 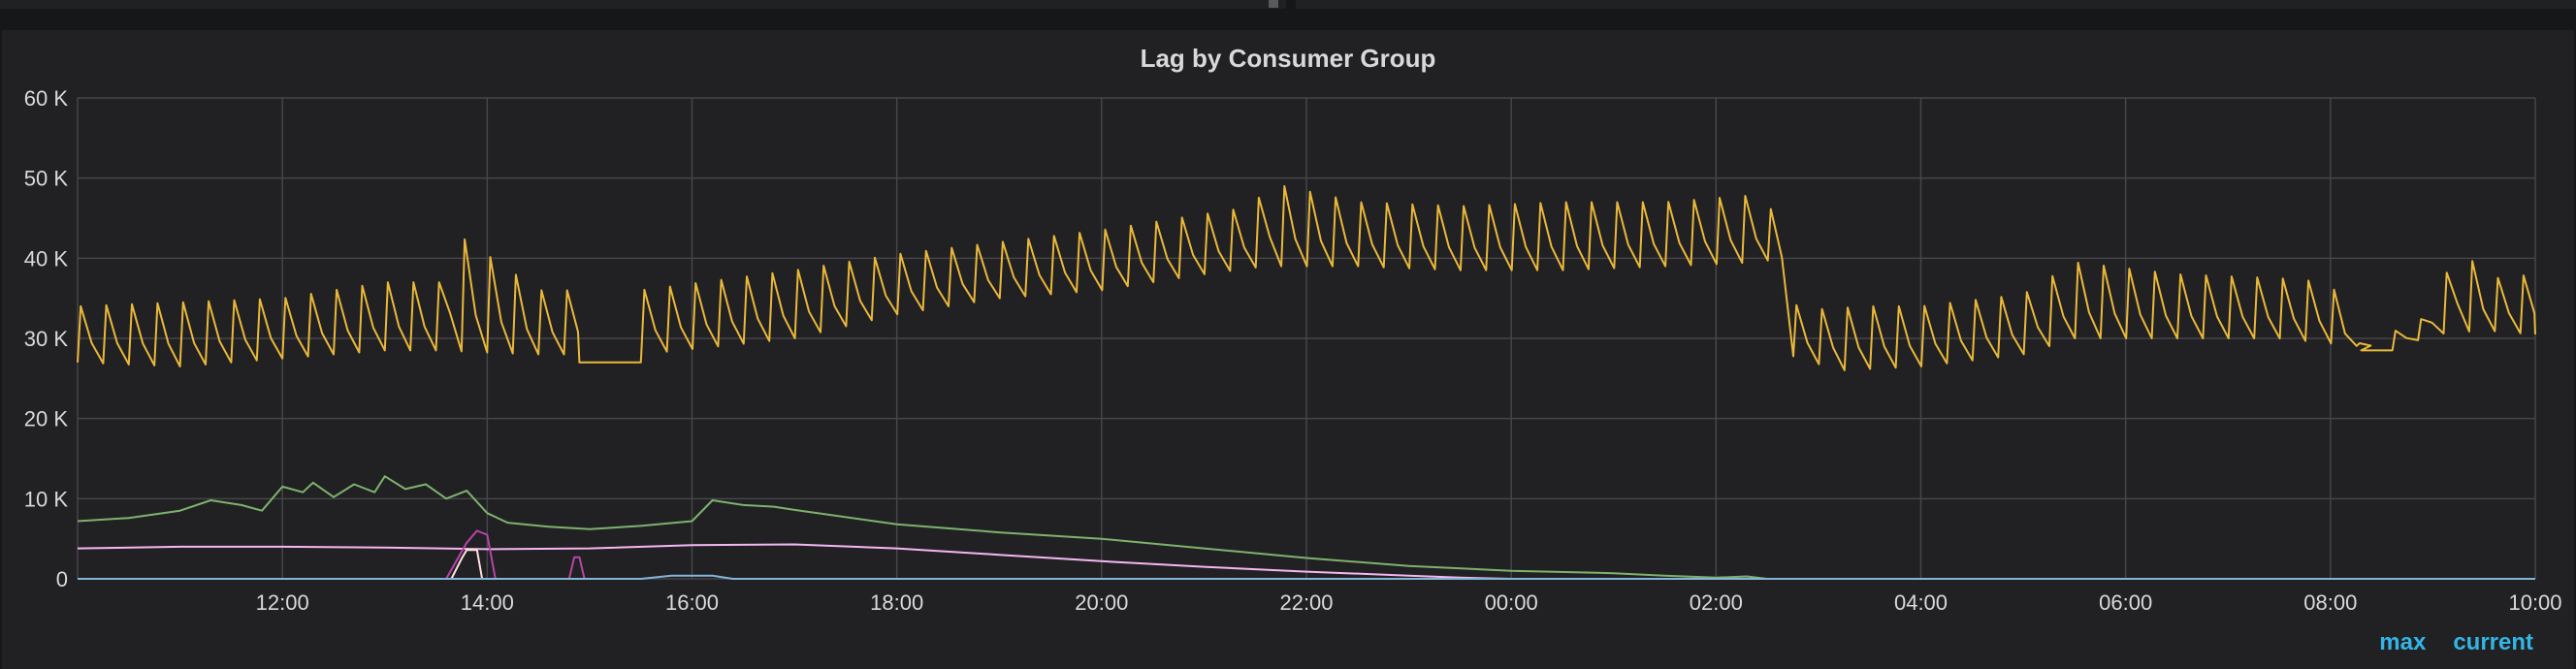 What do you see at coordinates (1936, 5) in the screenshot?
I see `previous-panel-edge-right` at bounding box center [1936, 5].